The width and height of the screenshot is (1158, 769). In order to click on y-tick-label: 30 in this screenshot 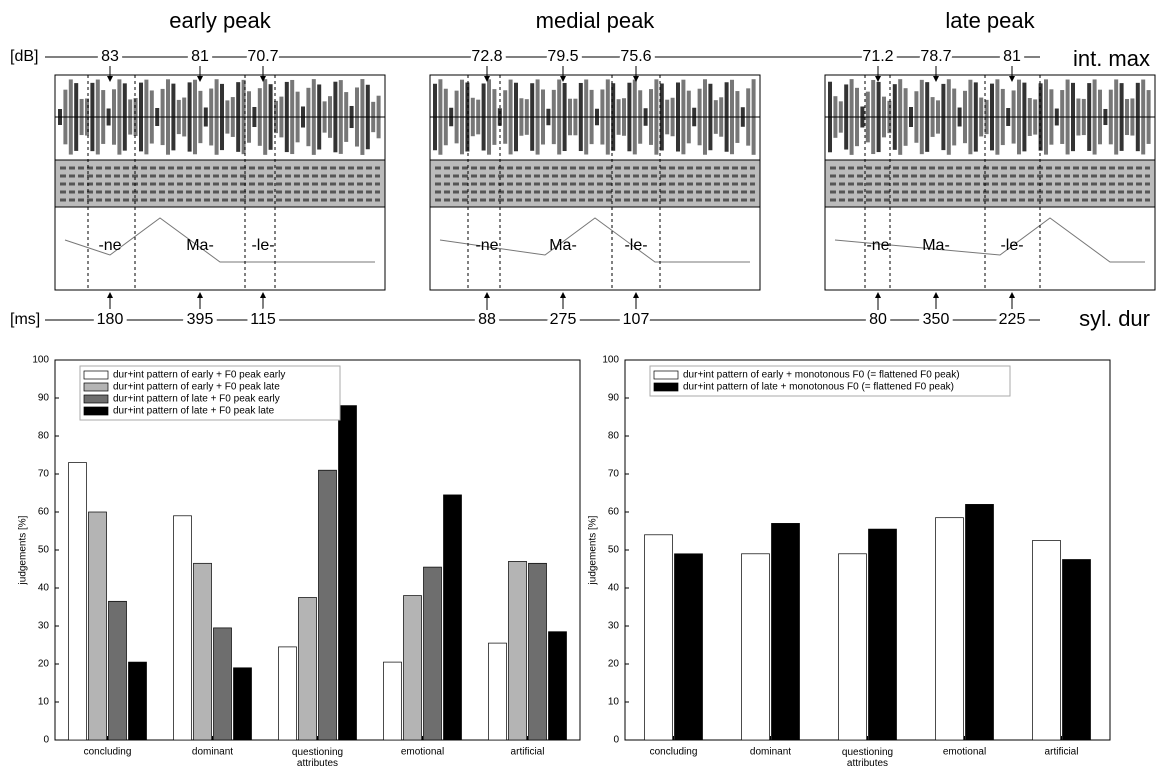, I will do `click(614, 626)`.